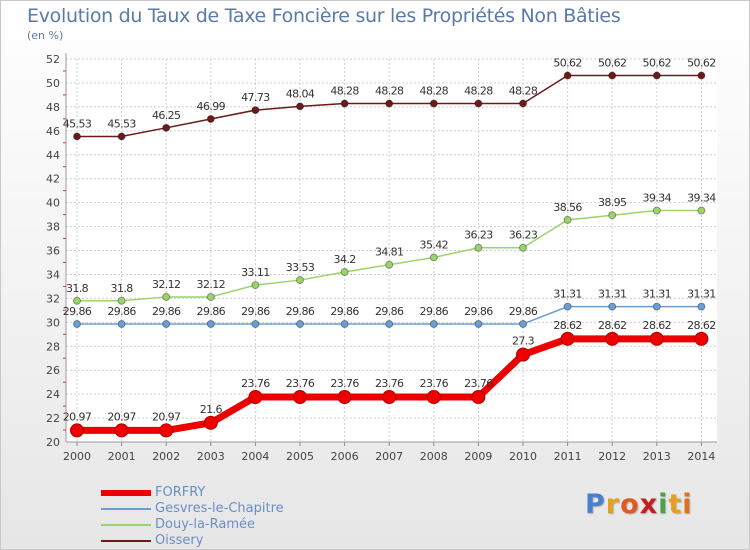 The width and height of the screenshot is (750, 550). What do you see at coordinates (122, 456) in the screenshot?
I see `x-tick-label: 2001` at bounding box center [122, 456].